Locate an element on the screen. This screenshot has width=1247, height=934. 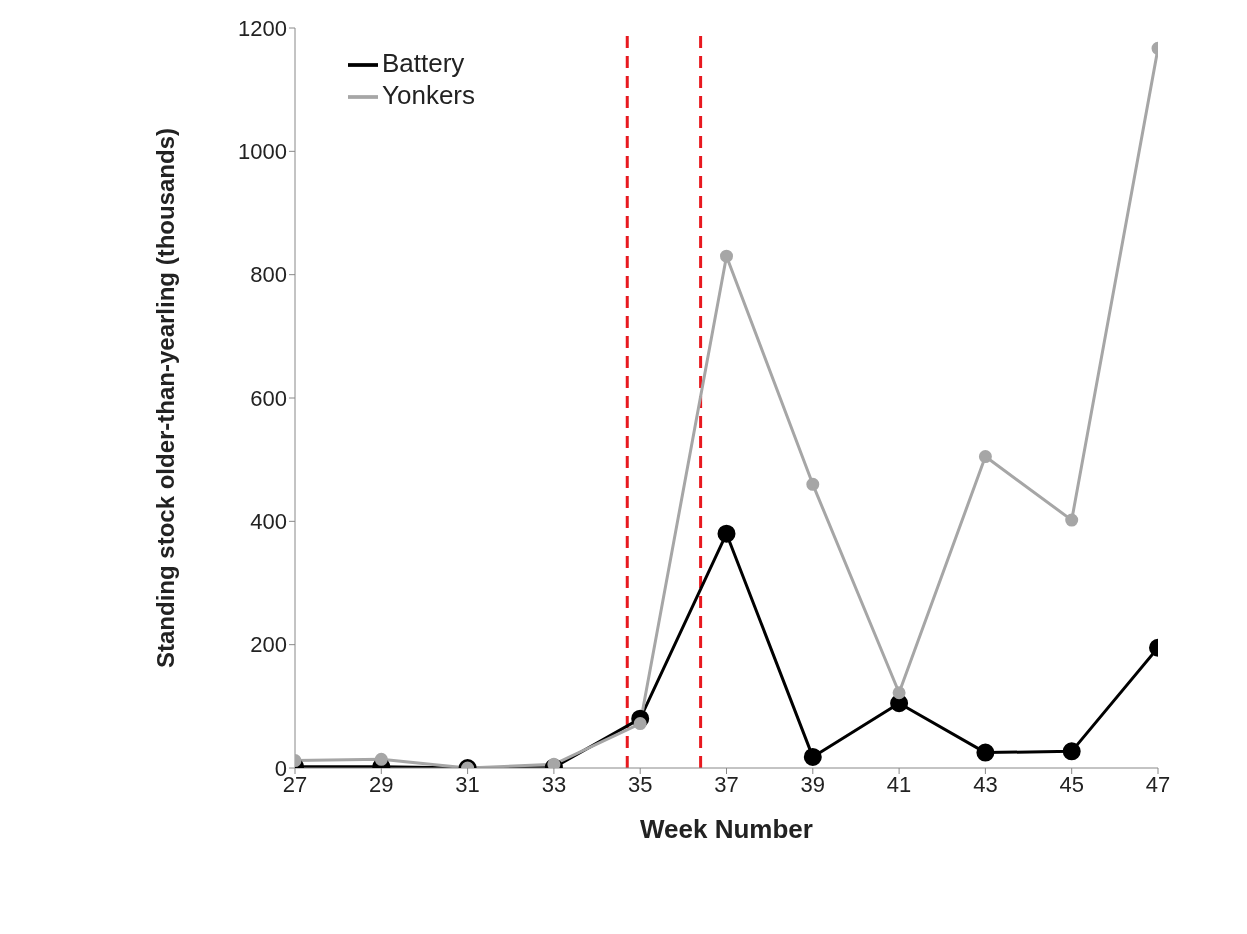
legend-label: Battery is located at coordinates (423, 63).